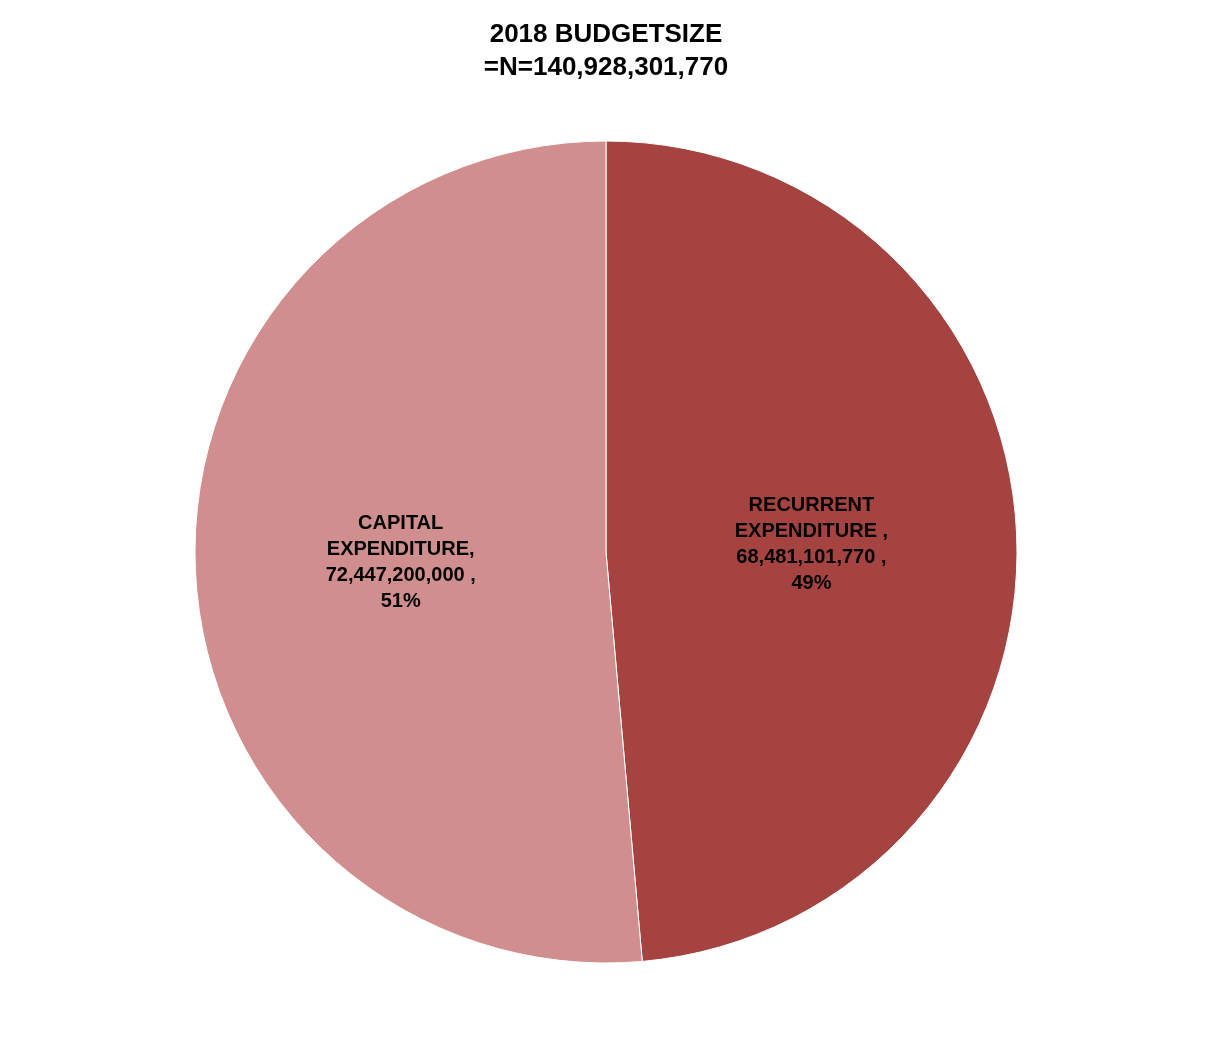 The height and width of the screenshot is (1043, 1212). I want to click on chart-title: 2018 BUDGETSIZE =N=140,928,301,770, so click(606, 49).